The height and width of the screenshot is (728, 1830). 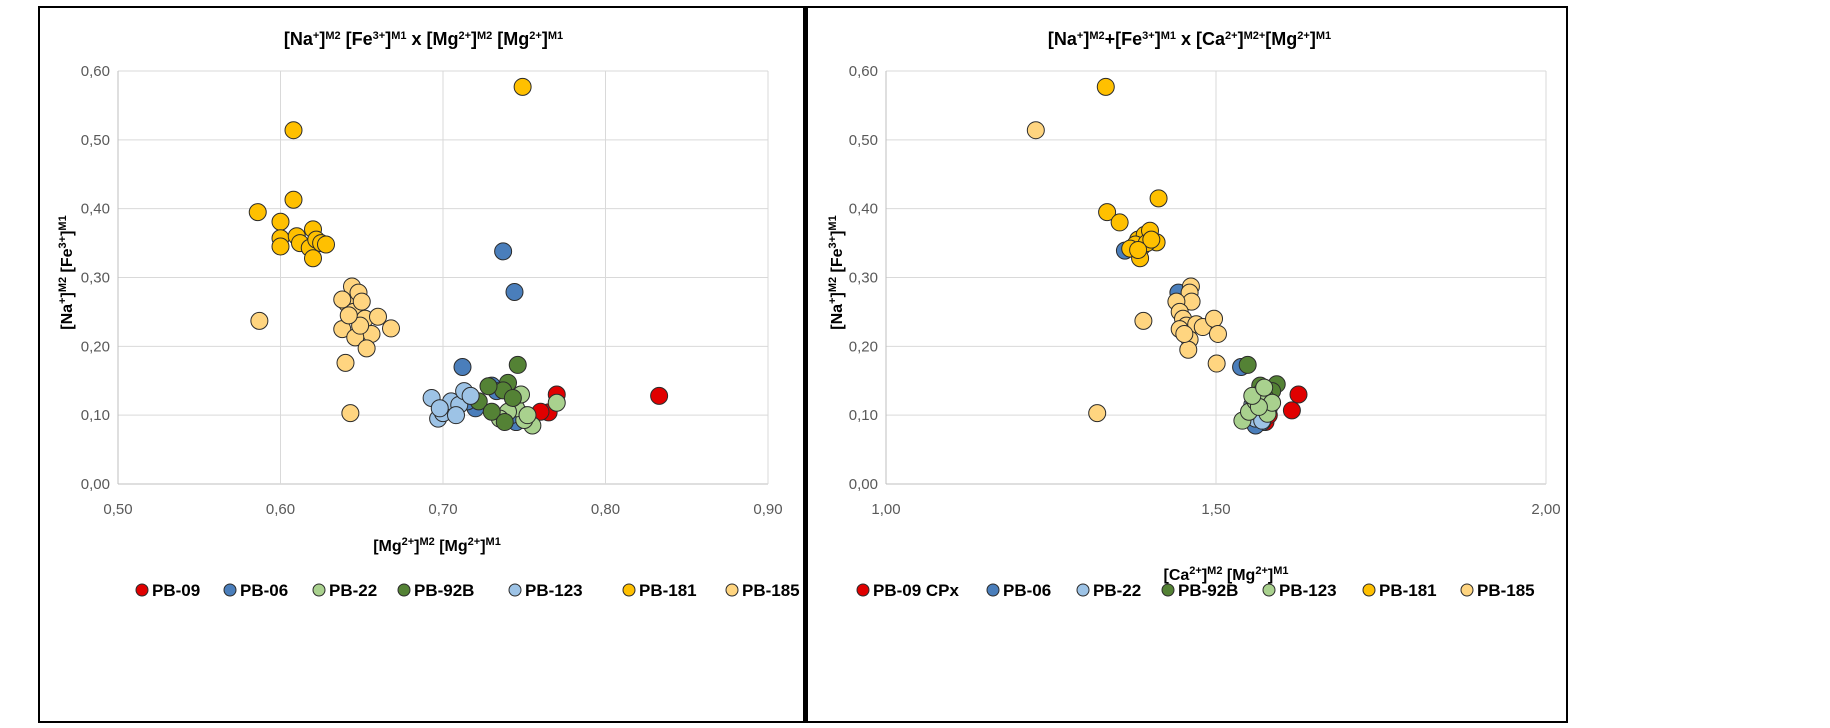 I want to click on legend-label: PB-181, so click(x=1408, y=590).